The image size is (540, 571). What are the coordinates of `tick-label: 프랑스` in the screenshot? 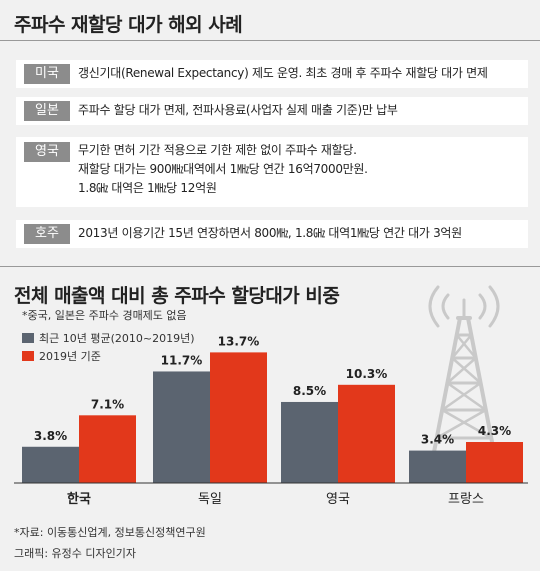 It's located at (466, 499).